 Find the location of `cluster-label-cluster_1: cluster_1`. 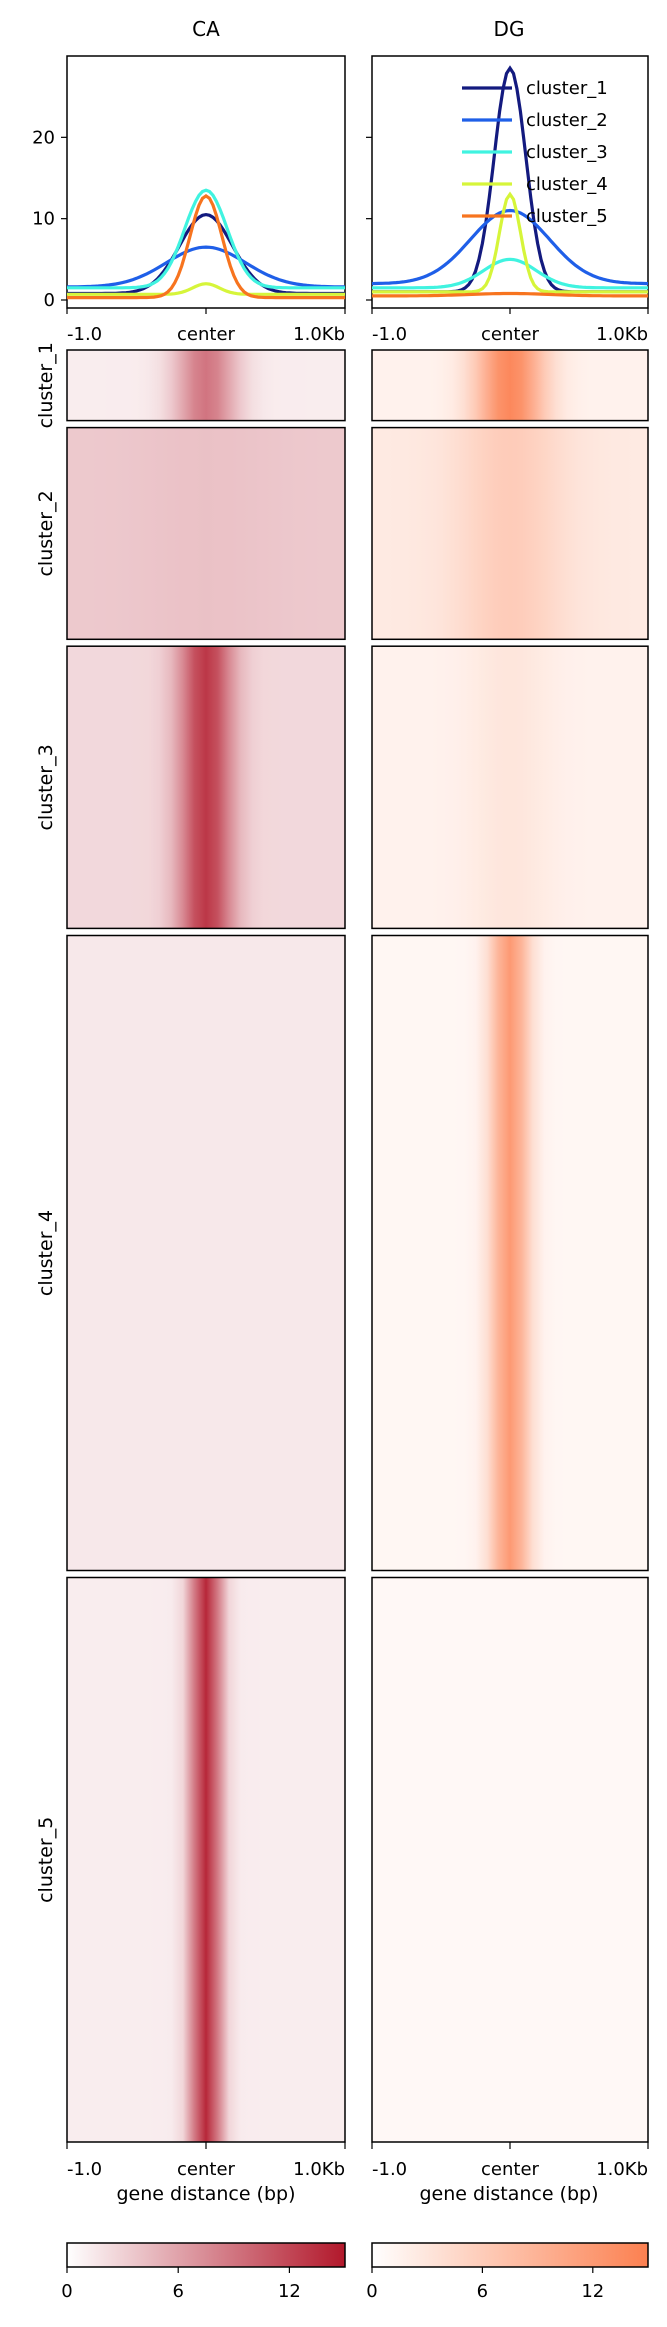

cluster-label-cluster_1: cluster_1 is located at coordinates (46, 385).